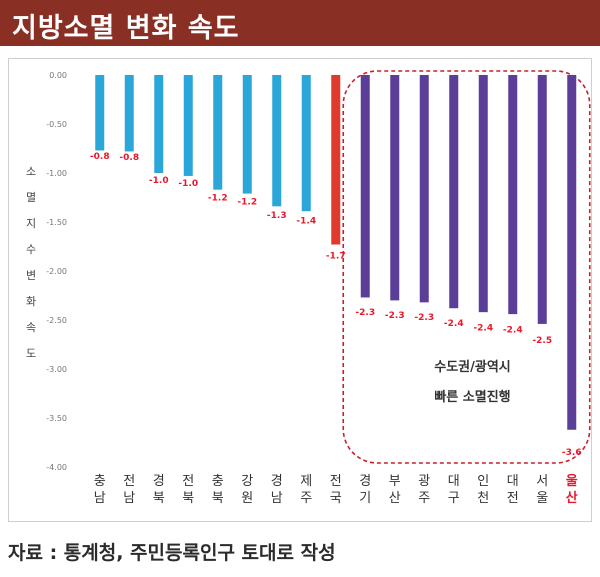 The image size is (600, 577). What do you see at coordinates (159, 124) in the screenshot?
I see `bar-경북` at bounding box center [159, 124].